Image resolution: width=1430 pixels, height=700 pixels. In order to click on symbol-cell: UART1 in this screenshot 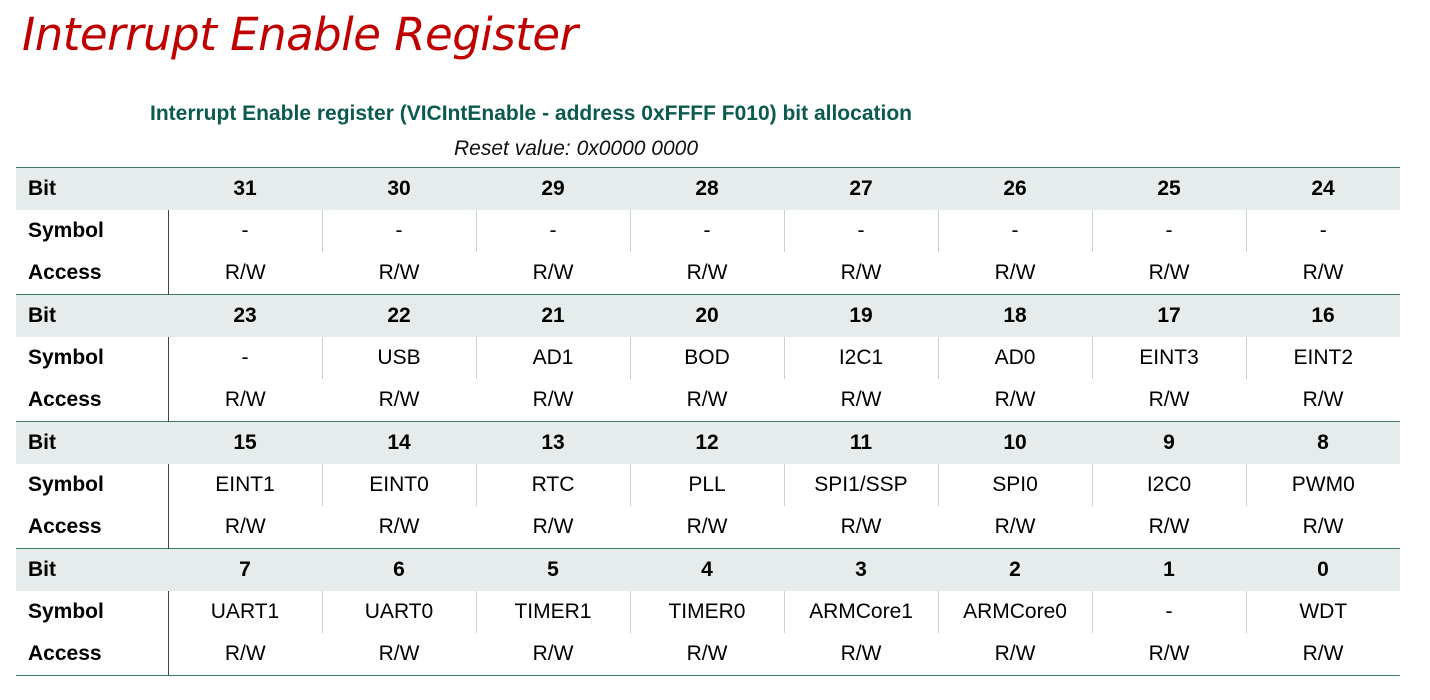, I will do `click(244, 612)`.